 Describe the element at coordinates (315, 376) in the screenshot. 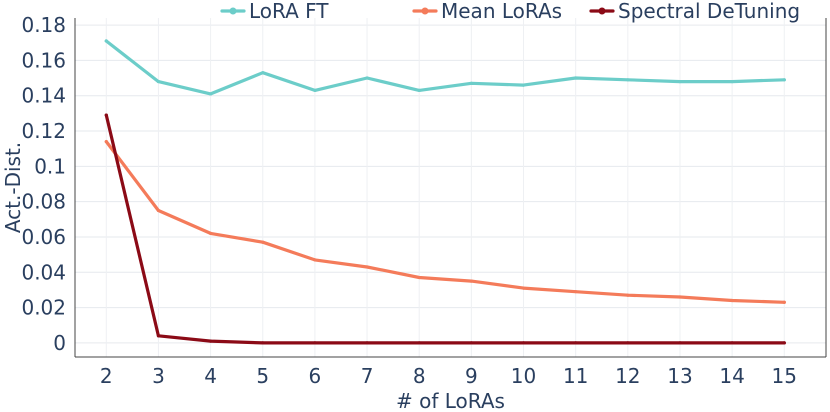

I see `x-tick-label: 6` at that location.